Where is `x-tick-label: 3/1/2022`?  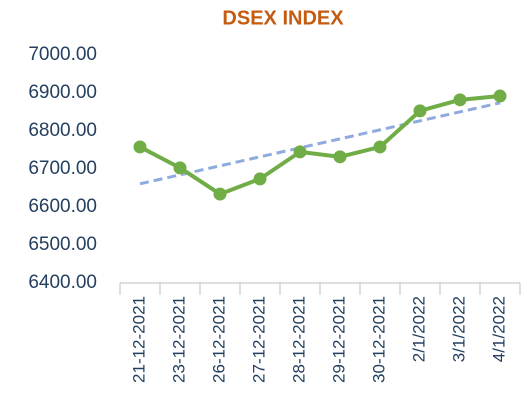
x-tick-label: 3/1/2022 is located at coordinates (458, 329).